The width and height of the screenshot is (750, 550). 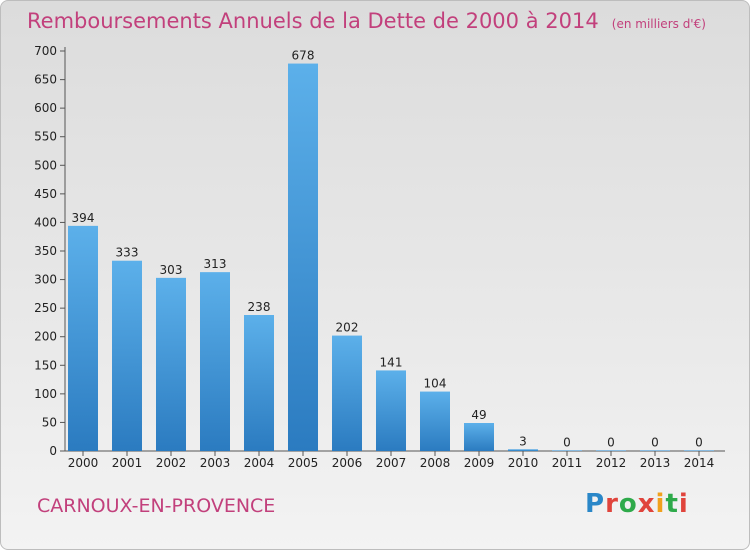 I want to click on x-tick-label: 2011, so click(x=567, y=463).